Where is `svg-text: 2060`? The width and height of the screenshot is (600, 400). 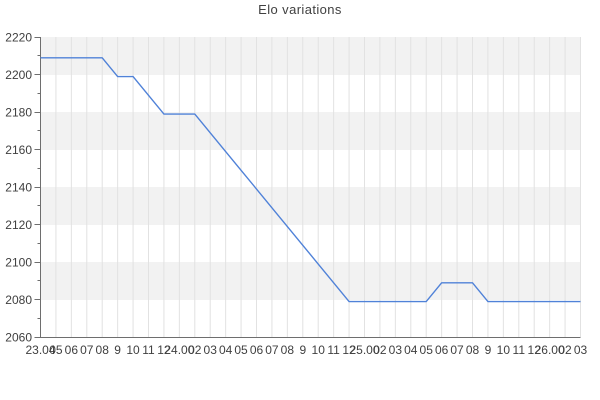 svg-text: 2060 is located at coordinates (18, 337).